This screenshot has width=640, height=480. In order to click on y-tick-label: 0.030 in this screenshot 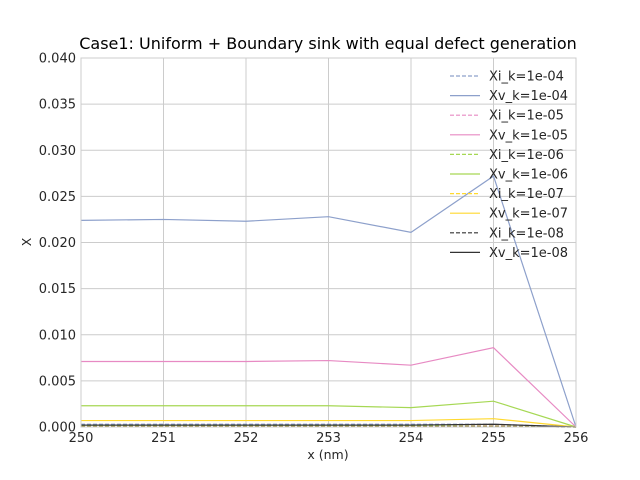, I will do `click(57, 151)`.